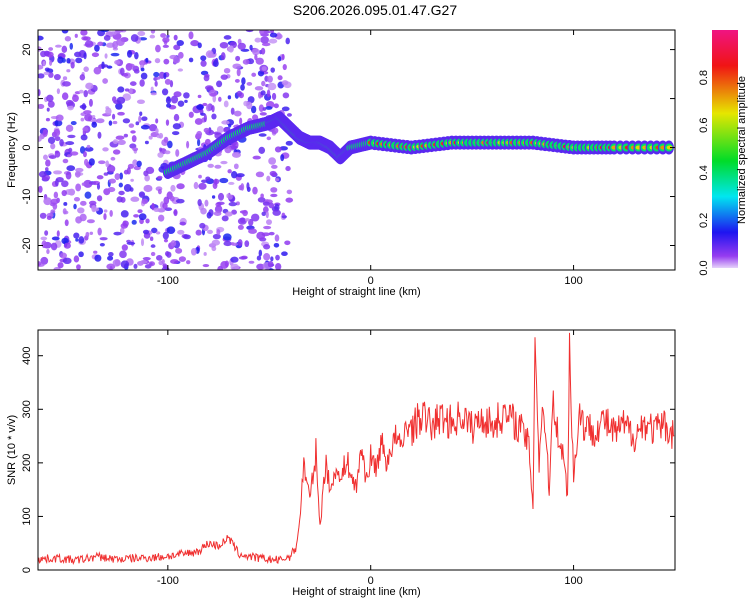  What do you see at coordinates (27, 463) in the screenshot?
I see `snr-ytick-label: 200` at bounding box center [27, 463].